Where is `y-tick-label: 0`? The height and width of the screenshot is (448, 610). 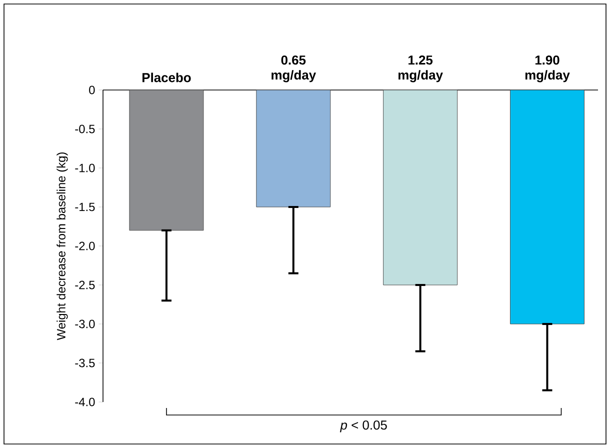 y-tick-label: 0 is located at coordinates (92, 90).